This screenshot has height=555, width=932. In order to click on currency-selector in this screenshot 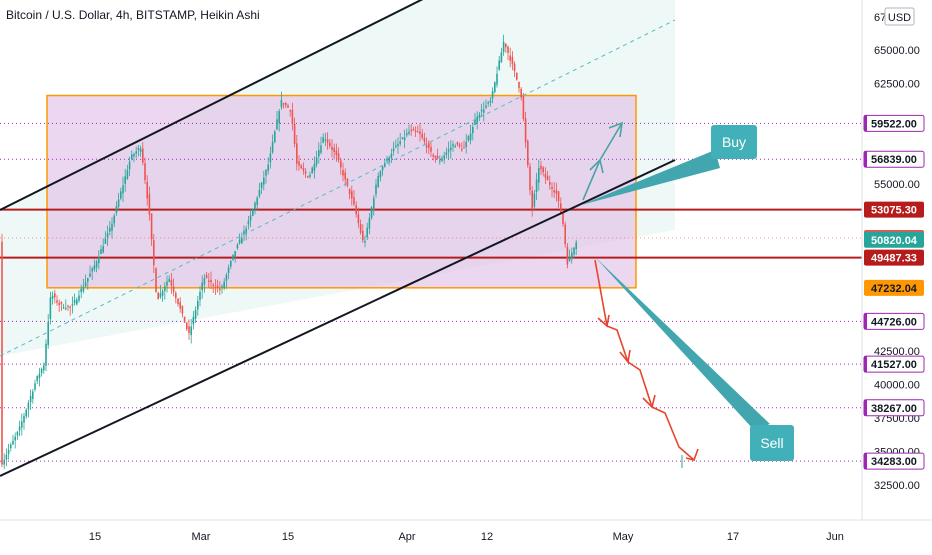, I will do `click(899, 16)`.